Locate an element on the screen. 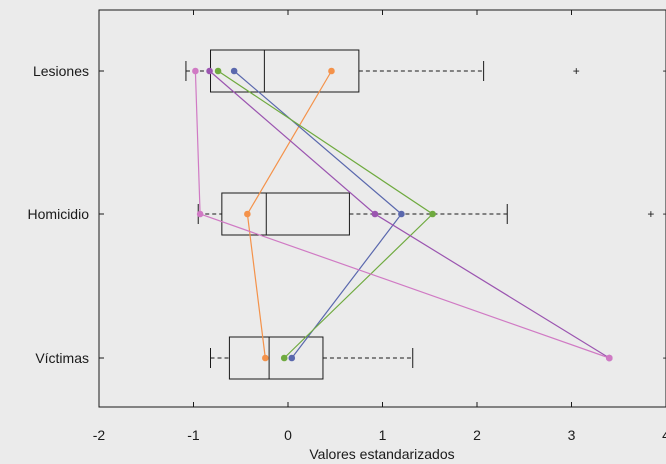 This screenshot has height=464, width=666. x-tick-label: 2 is located at coordinates (477, 435).